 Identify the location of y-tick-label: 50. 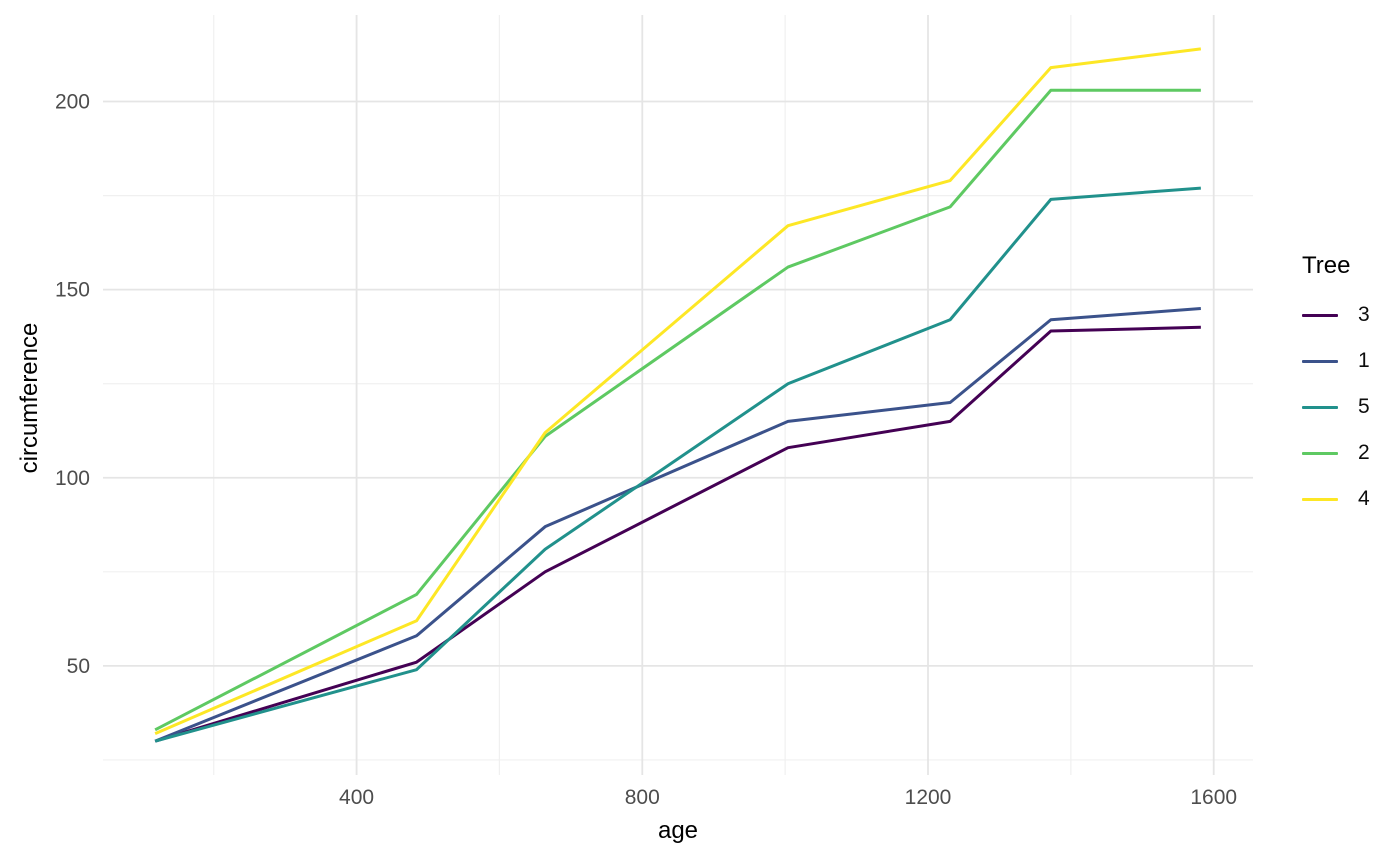
(78, 666).